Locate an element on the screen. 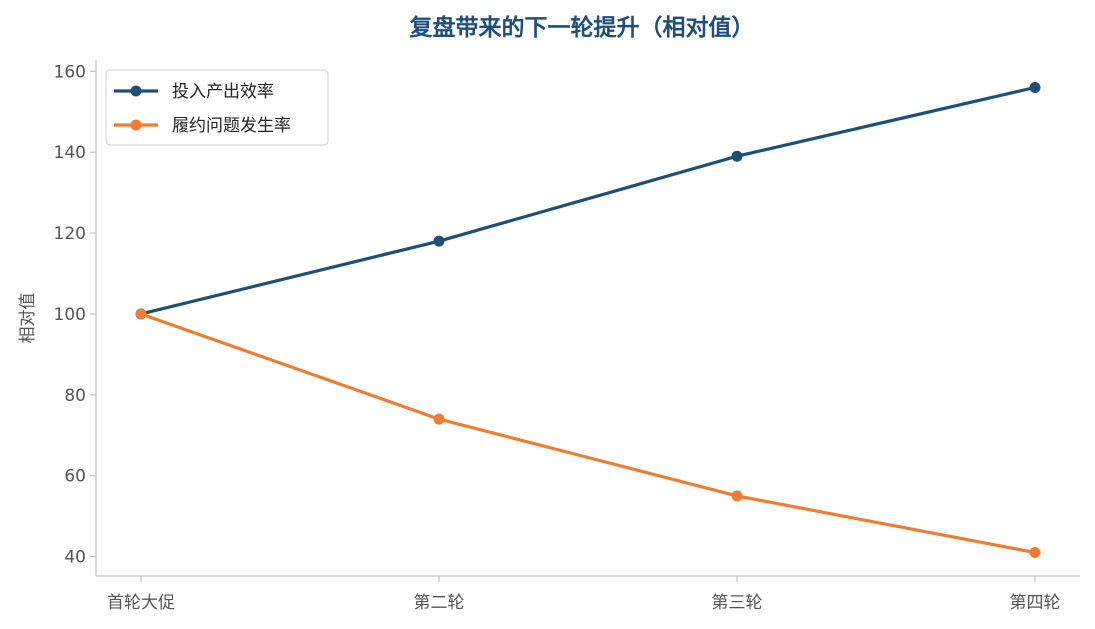 The height and width of the screenshot is (629, 1095). y-tick-label: 60 is located at coordinates (75, 477).